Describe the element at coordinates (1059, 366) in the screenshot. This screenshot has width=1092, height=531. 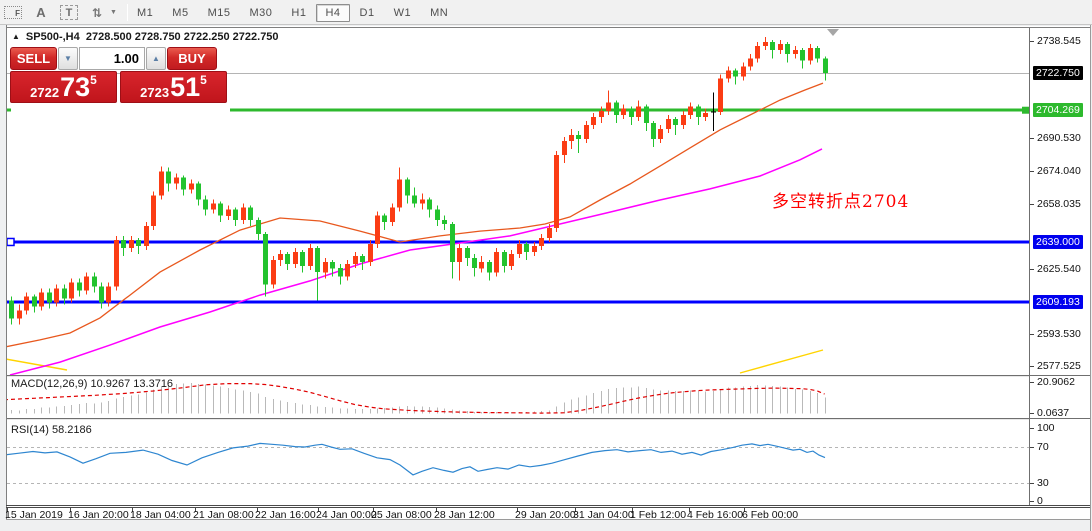
I see `price-axis-label: 2577.525` at that location.